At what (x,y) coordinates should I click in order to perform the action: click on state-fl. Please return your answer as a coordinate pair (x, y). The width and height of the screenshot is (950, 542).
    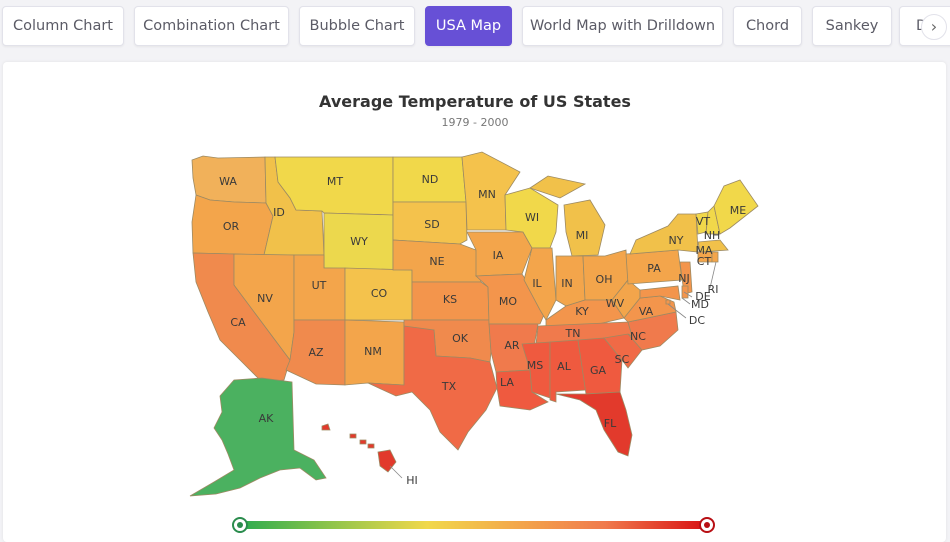
    Looking at the image, I should click on (594, 424).